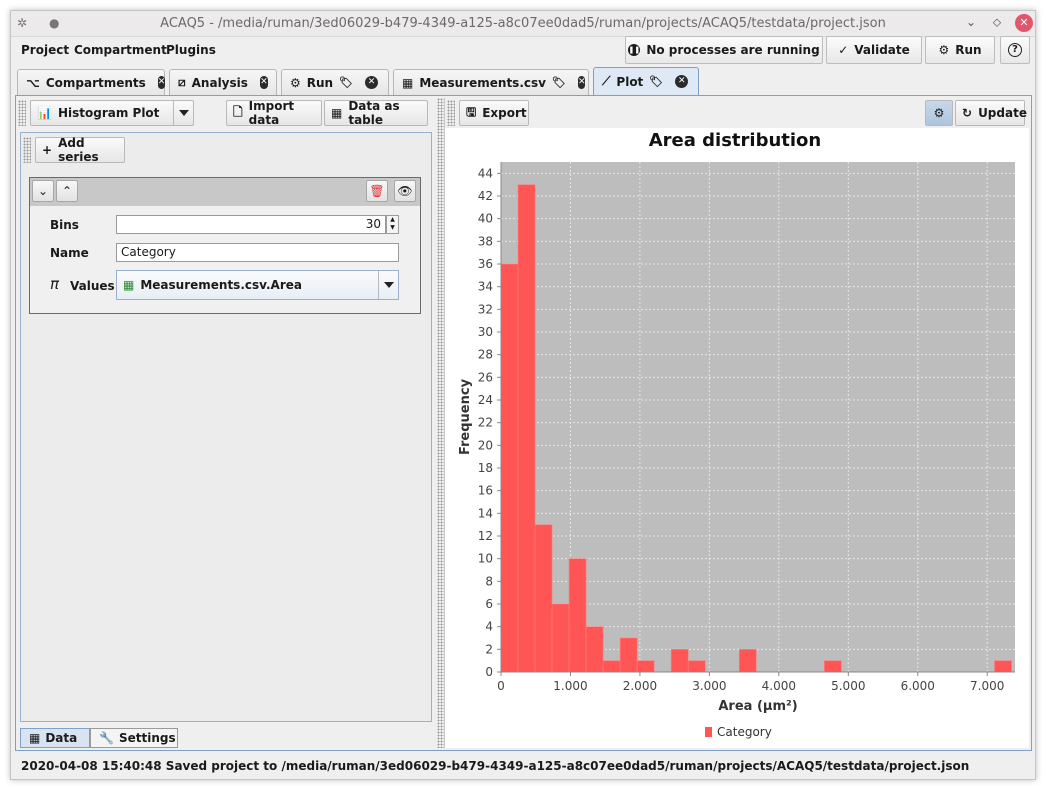  I want to click on pin-icon: ●, so click(54, 23).